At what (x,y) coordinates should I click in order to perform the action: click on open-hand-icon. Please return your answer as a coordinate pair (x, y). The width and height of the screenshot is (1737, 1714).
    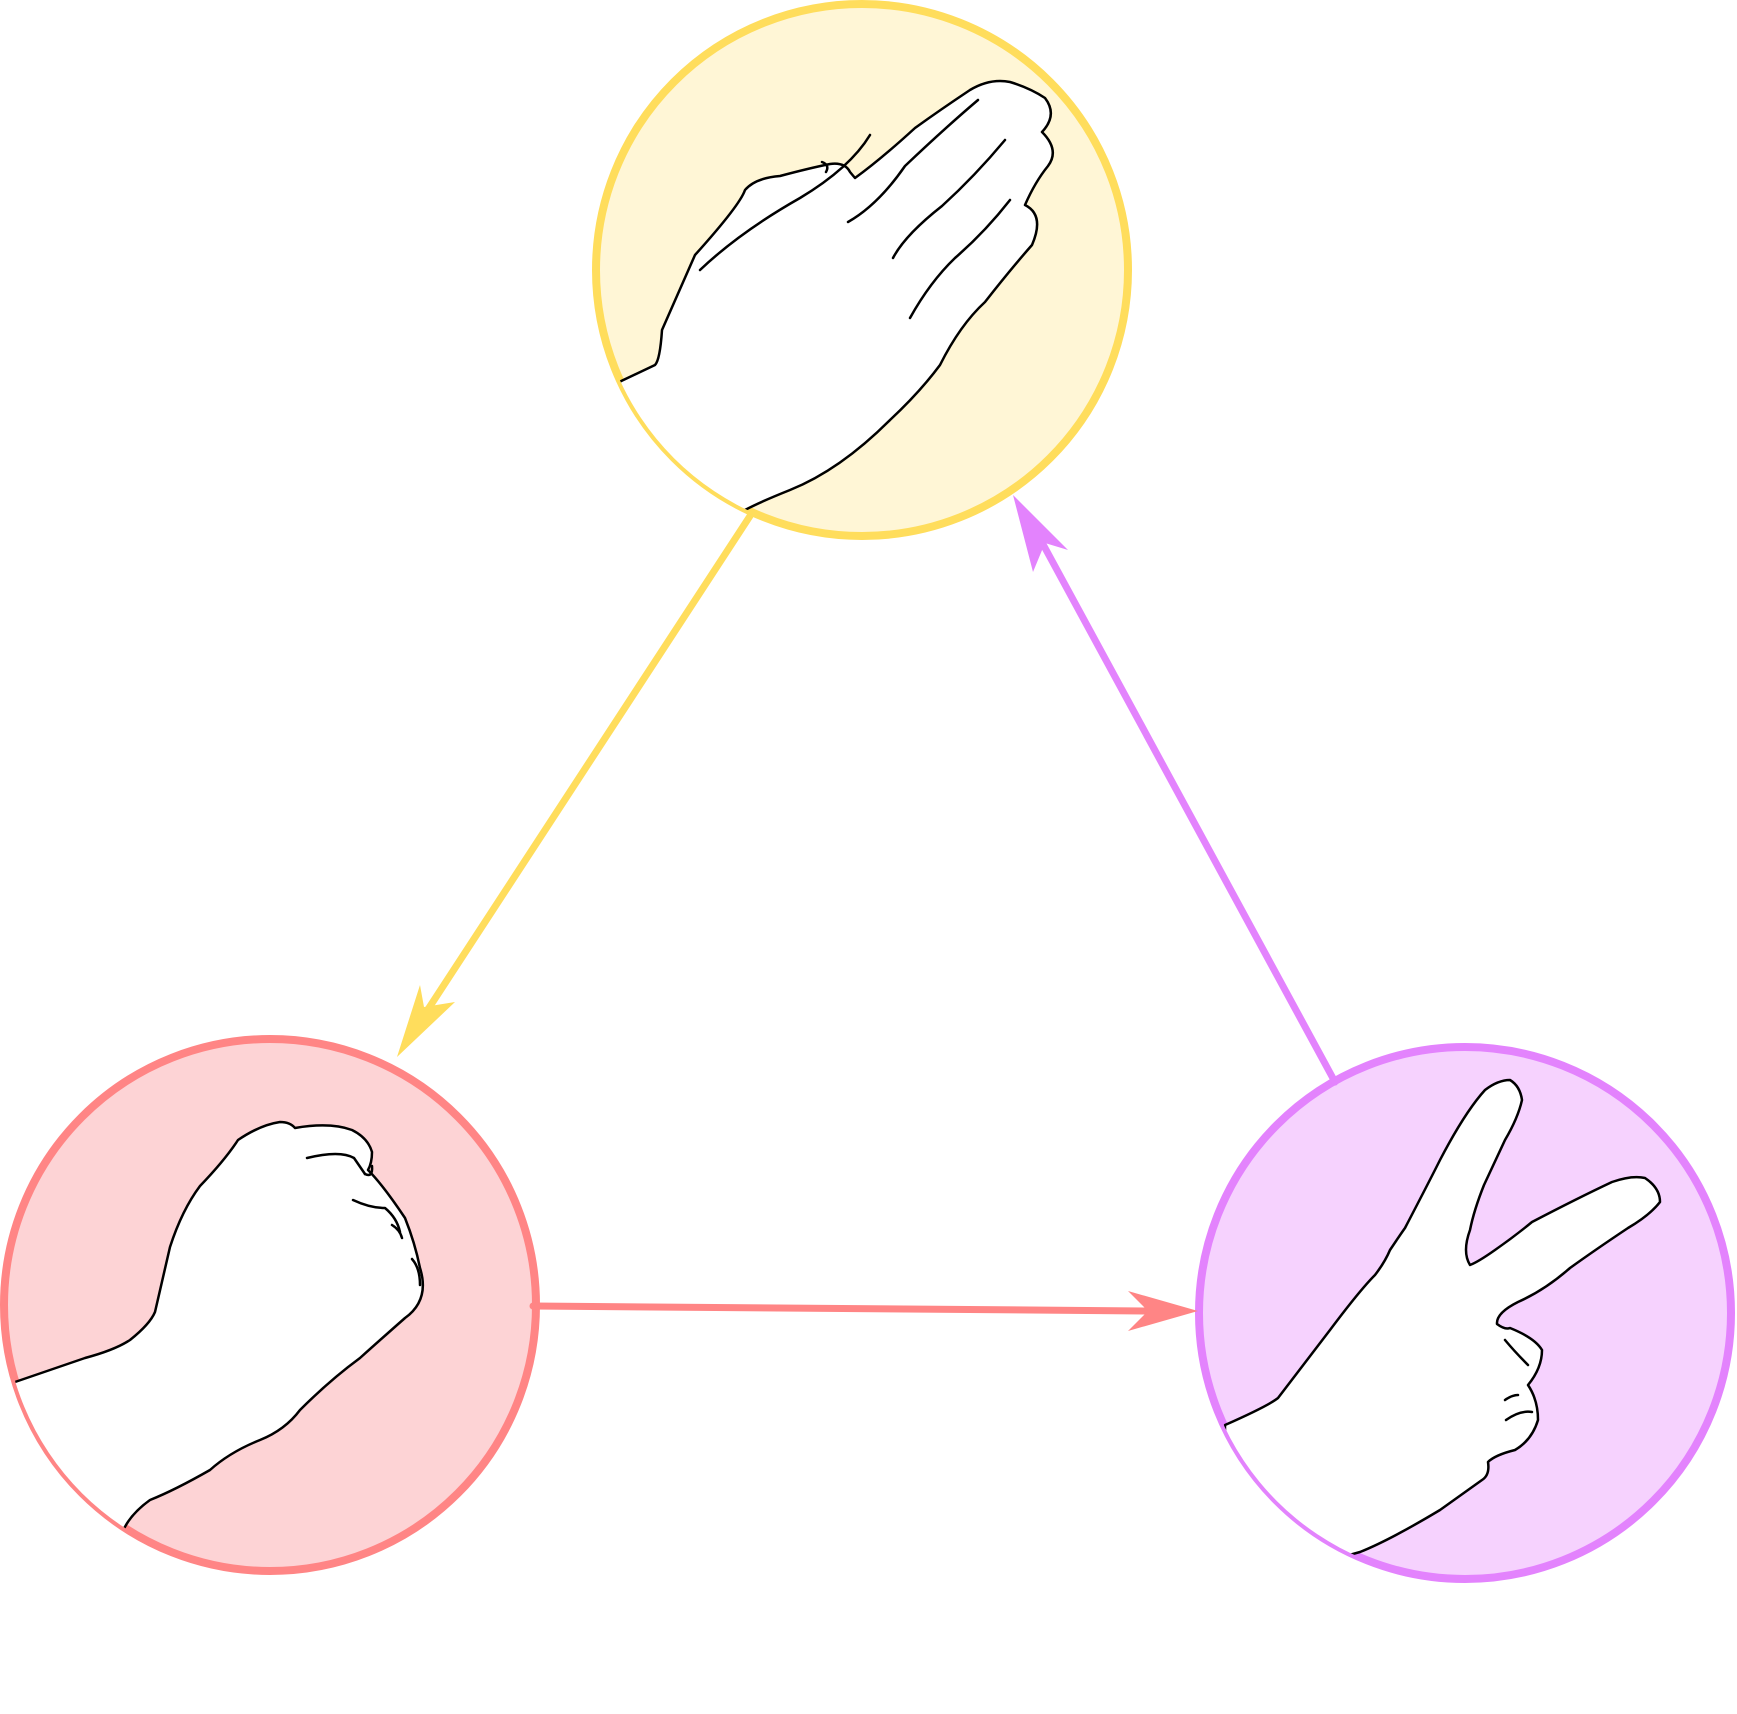
    Looking at the image, I should click on (825, 307).